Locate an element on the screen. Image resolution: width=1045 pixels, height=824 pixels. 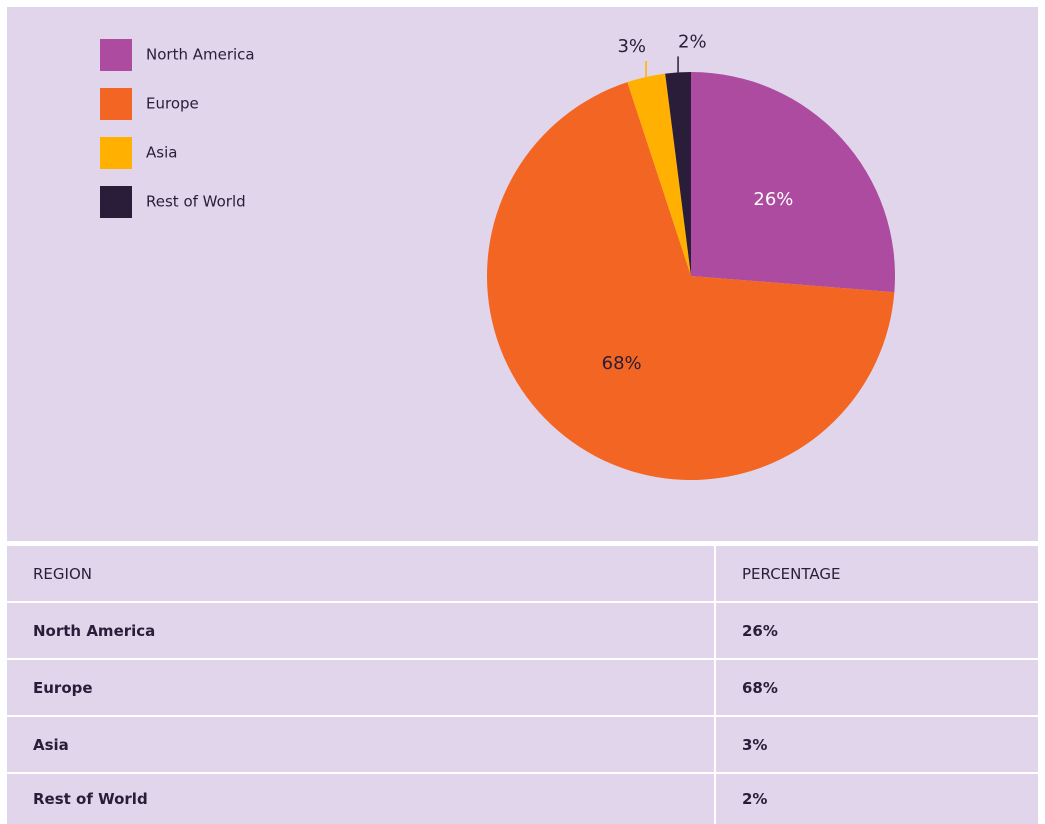
data-label: 26% is located at coordinates (773, 199).